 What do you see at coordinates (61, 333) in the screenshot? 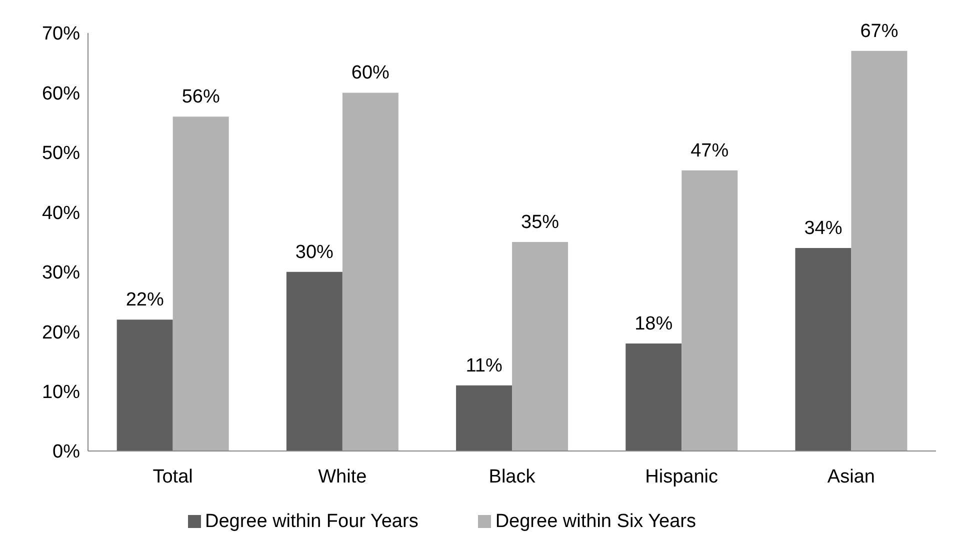
I see `y-tick-label: 20%` at bounding box center [61, 333].